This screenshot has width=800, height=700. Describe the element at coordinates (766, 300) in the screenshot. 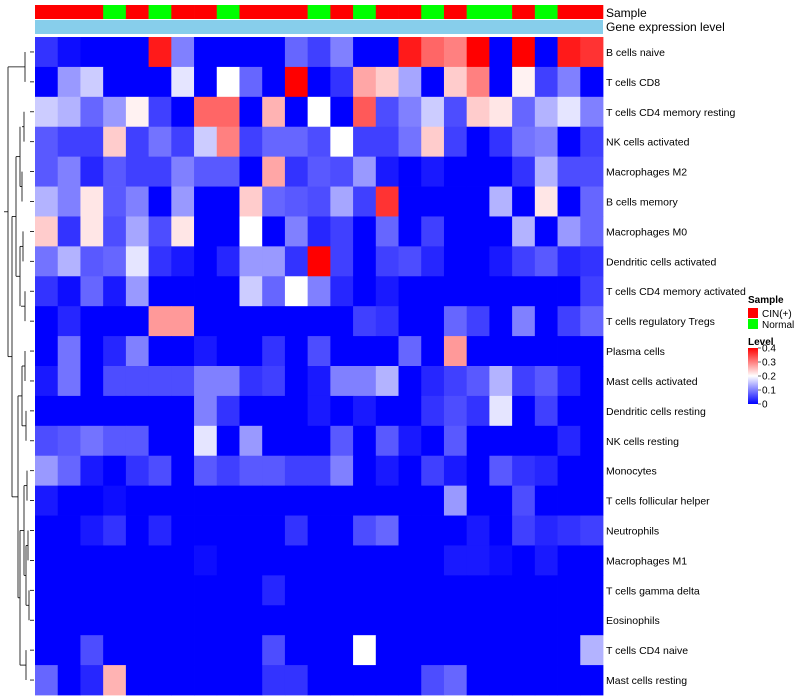

I see `legend-sample-title: Sample` at that location.